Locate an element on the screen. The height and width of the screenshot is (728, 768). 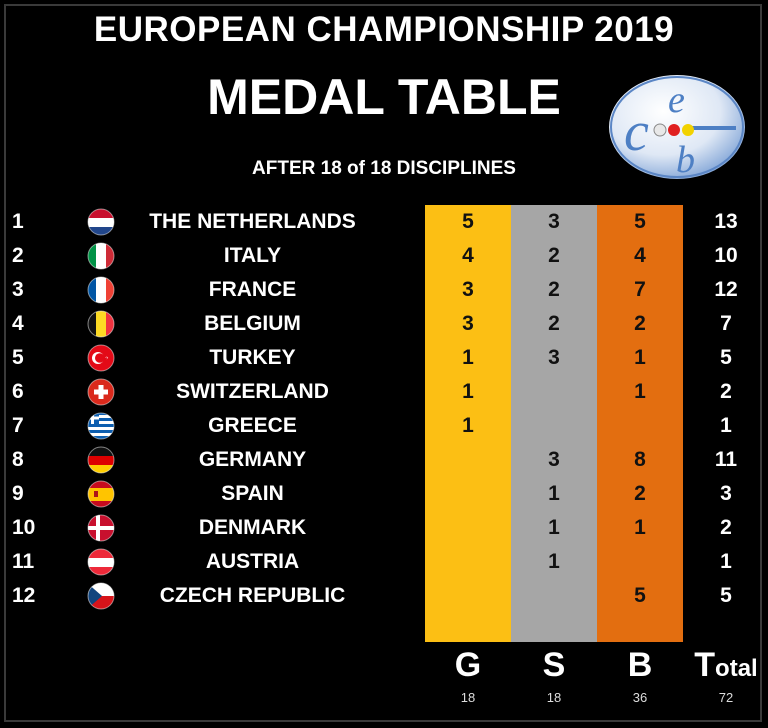
gold-sum: 18 is located at coordinates (468, 697).